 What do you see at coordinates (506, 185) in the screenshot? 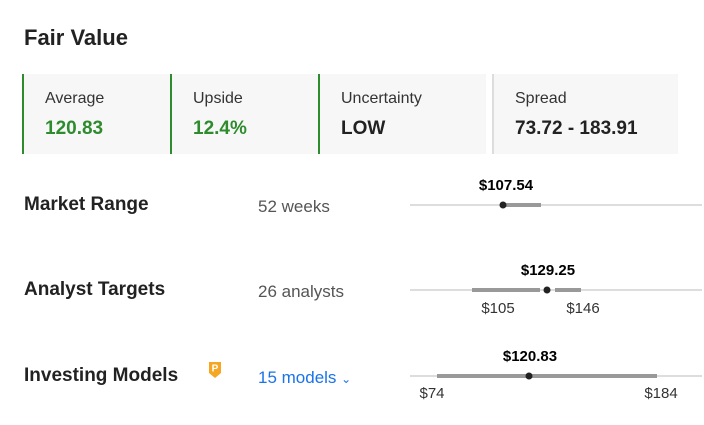
I see `value-label: $107.54` at bounding box center [506, 185].